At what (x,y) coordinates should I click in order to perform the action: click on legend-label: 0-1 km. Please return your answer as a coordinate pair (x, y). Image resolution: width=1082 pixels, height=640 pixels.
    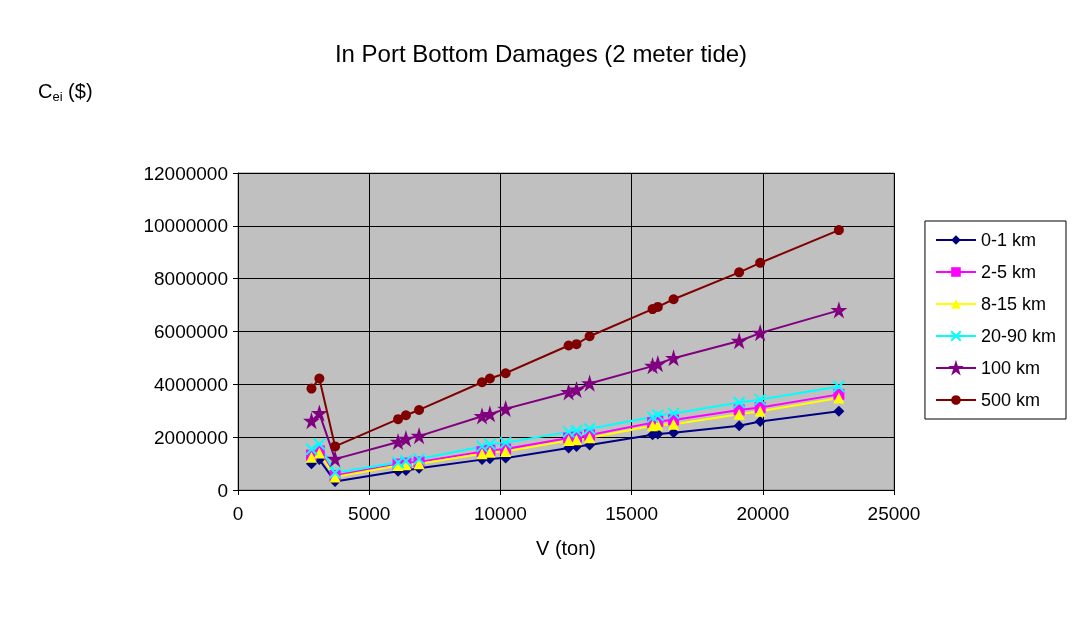
    Looking at the image, I should click on (1008, 240).